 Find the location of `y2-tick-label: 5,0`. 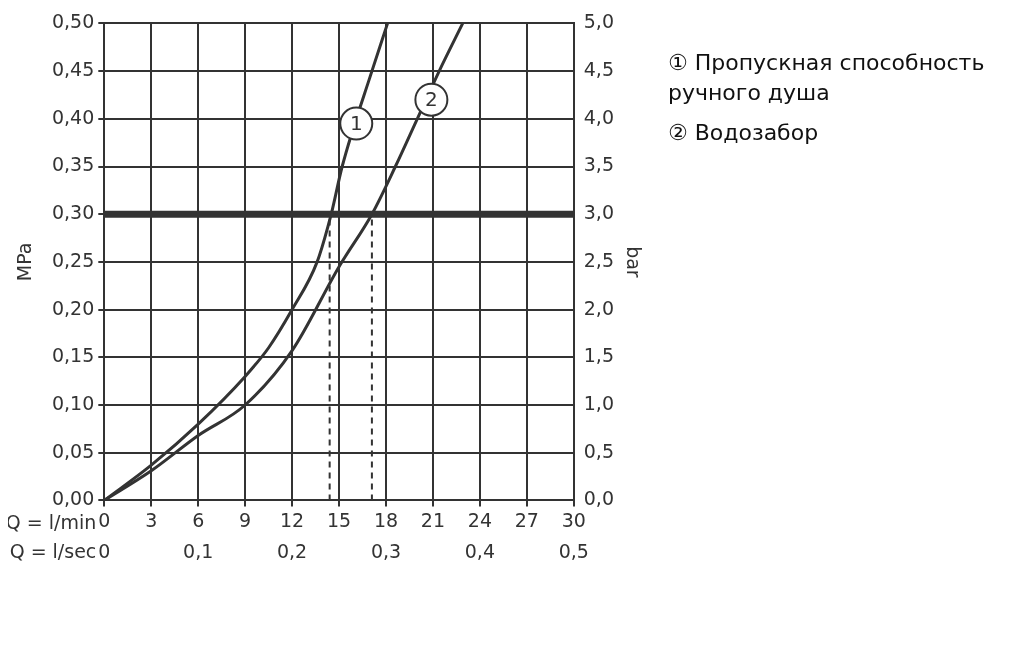

y2-tick-label: 5,0 is located at coordinates (598, 21).